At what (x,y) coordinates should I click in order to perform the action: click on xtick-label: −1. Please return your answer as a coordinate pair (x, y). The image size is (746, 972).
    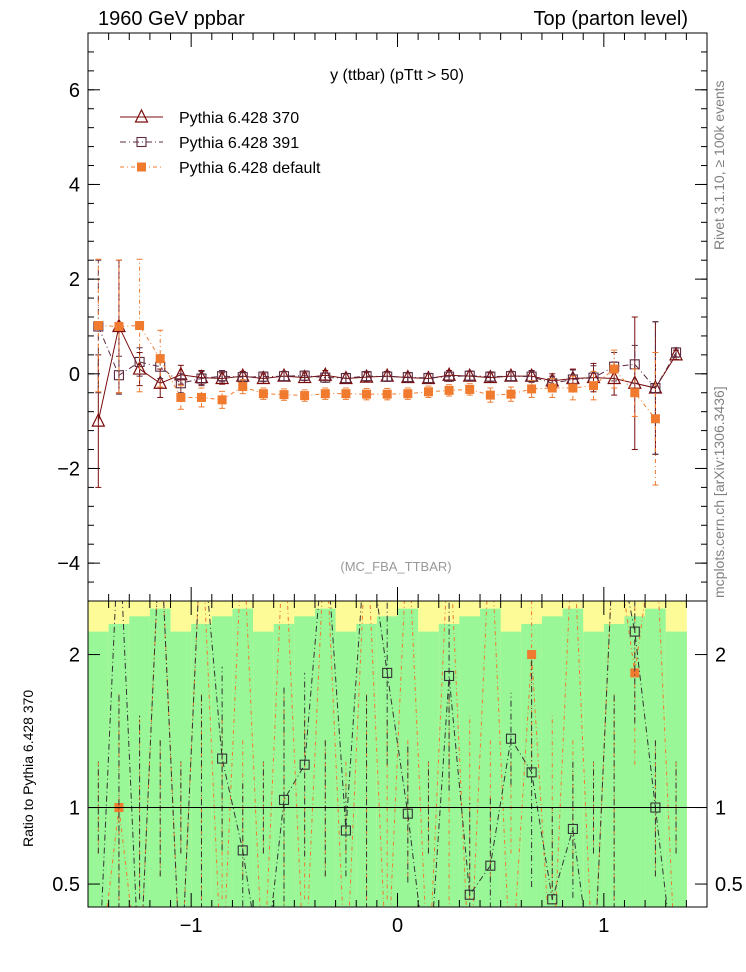
    Looking at the image, I should click on (191, 926).